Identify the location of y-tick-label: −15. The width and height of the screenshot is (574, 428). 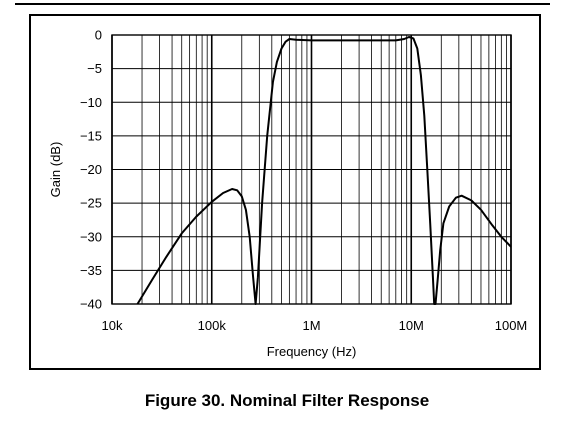
(91, 135).